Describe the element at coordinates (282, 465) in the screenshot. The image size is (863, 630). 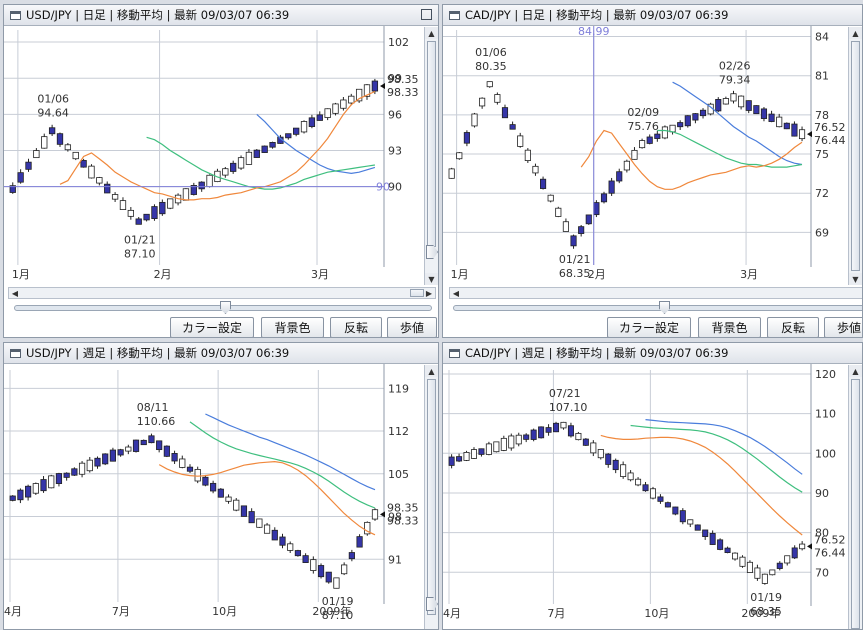
I see `ma-mid-line` at that location.